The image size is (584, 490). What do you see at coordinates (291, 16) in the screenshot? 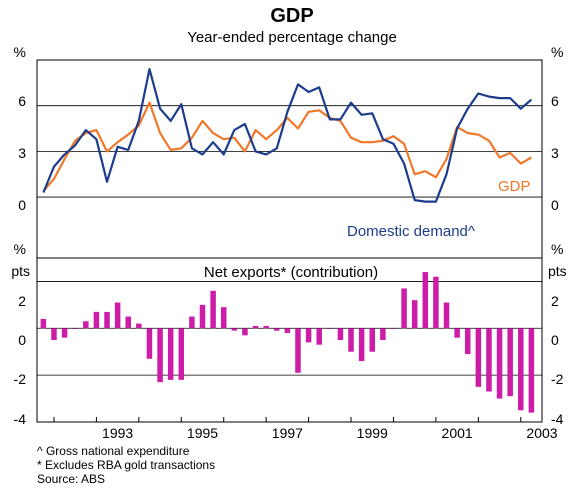
I see `chart-title: GDP` at bounding box center [291, 16].